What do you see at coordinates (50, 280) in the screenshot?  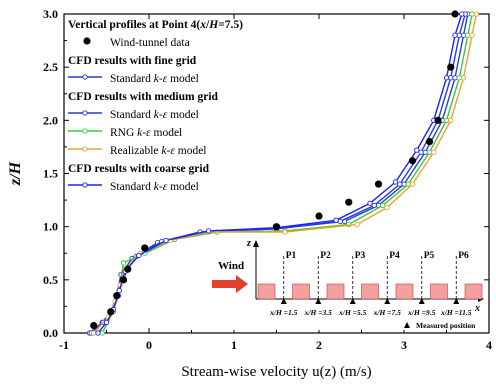 I see `y-tick-label: 0.5` at bounding box center [50, 280].